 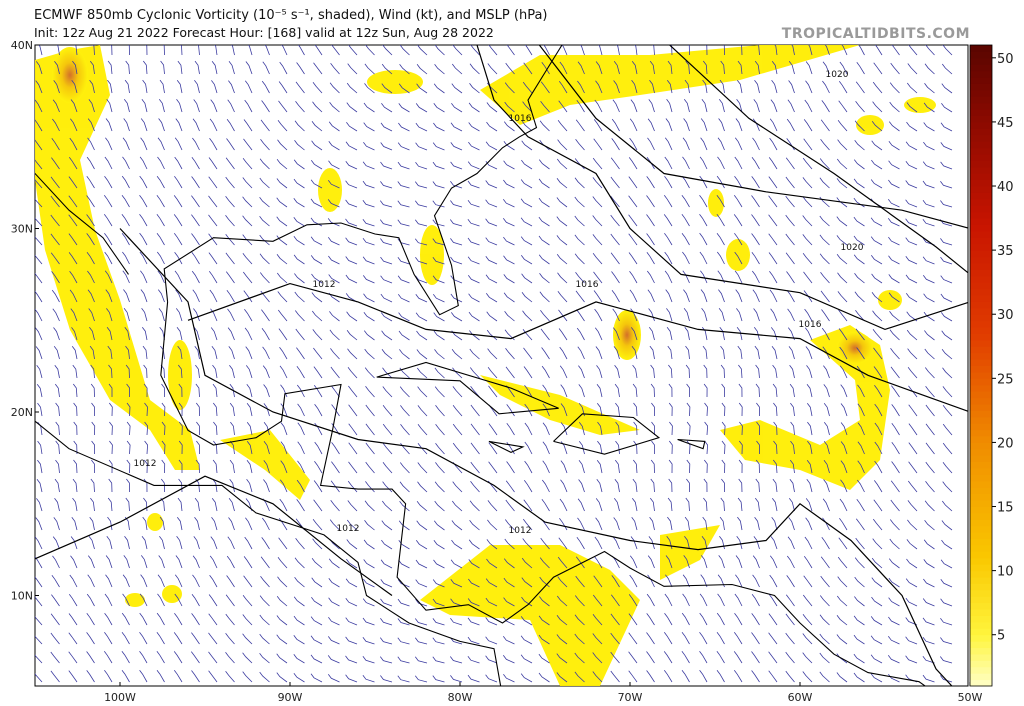 What do you see at coordinates (1005, 123) in the screenshot?
I see `colorbar-label: 45` at bounding box center [1005, 123].